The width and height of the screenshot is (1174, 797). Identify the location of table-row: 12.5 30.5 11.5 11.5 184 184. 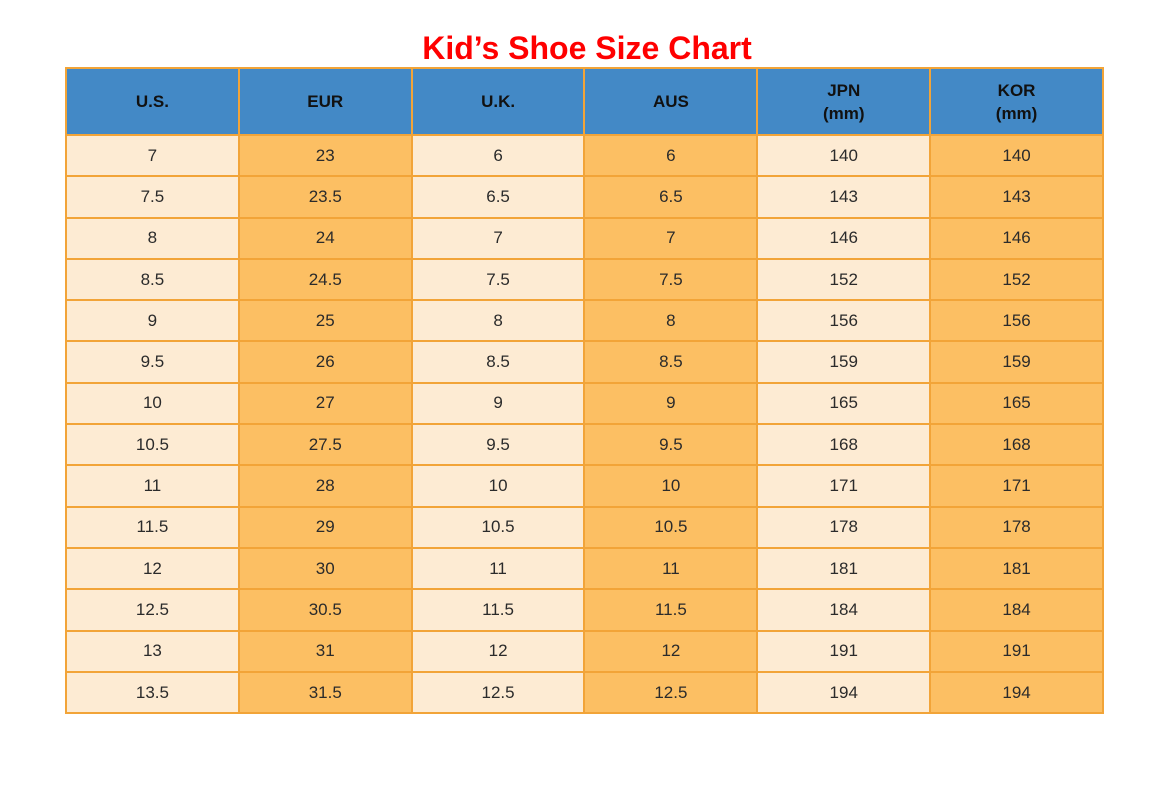
(584, 610).